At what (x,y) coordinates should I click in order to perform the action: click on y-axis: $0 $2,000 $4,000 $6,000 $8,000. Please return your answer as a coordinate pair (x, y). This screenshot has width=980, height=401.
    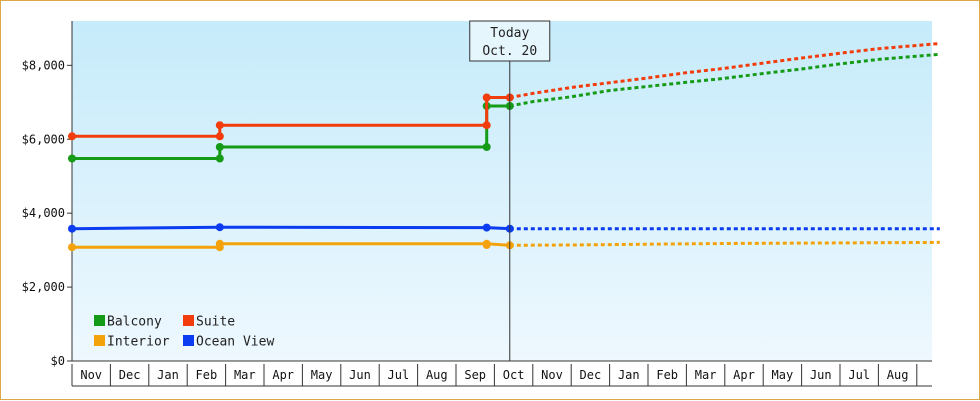
    Looking at the image, I should click on (47, 194).